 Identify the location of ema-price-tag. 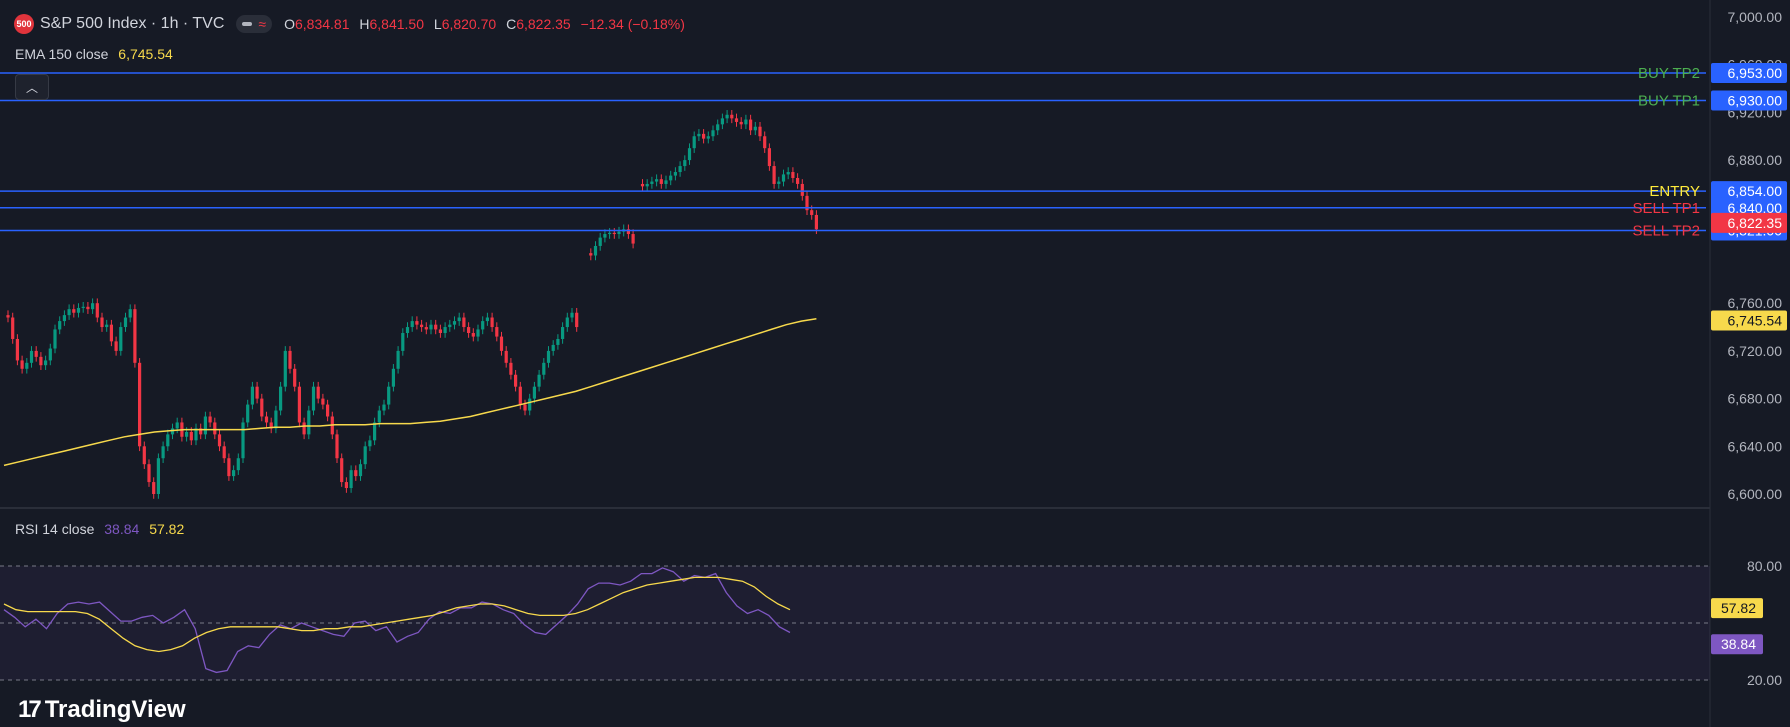
(1749, 320).